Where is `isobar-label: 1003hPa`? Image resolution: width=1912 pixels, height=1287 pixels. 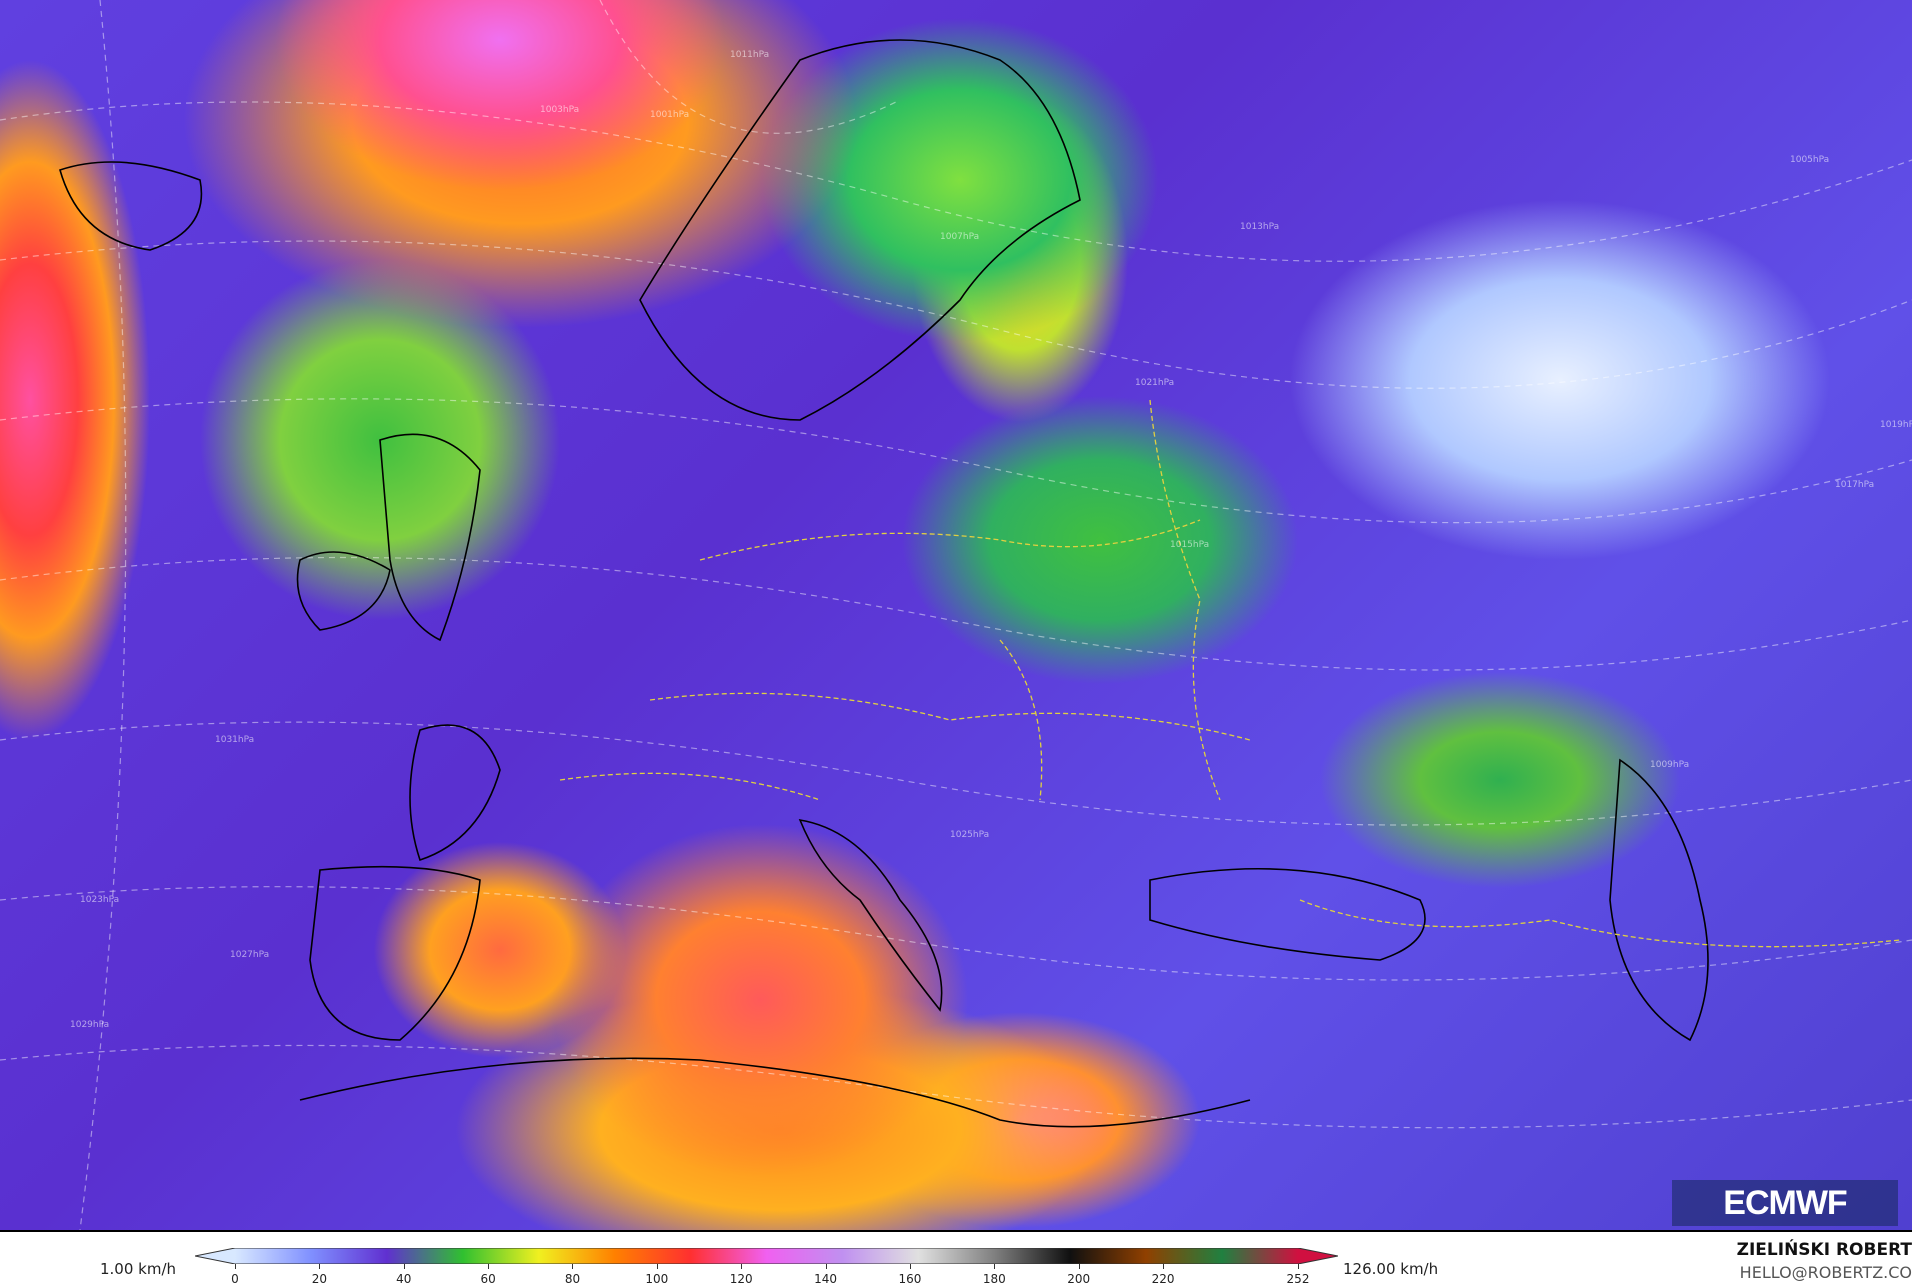 isobar-label: 1003hPa is located at coordinates (560, 110).